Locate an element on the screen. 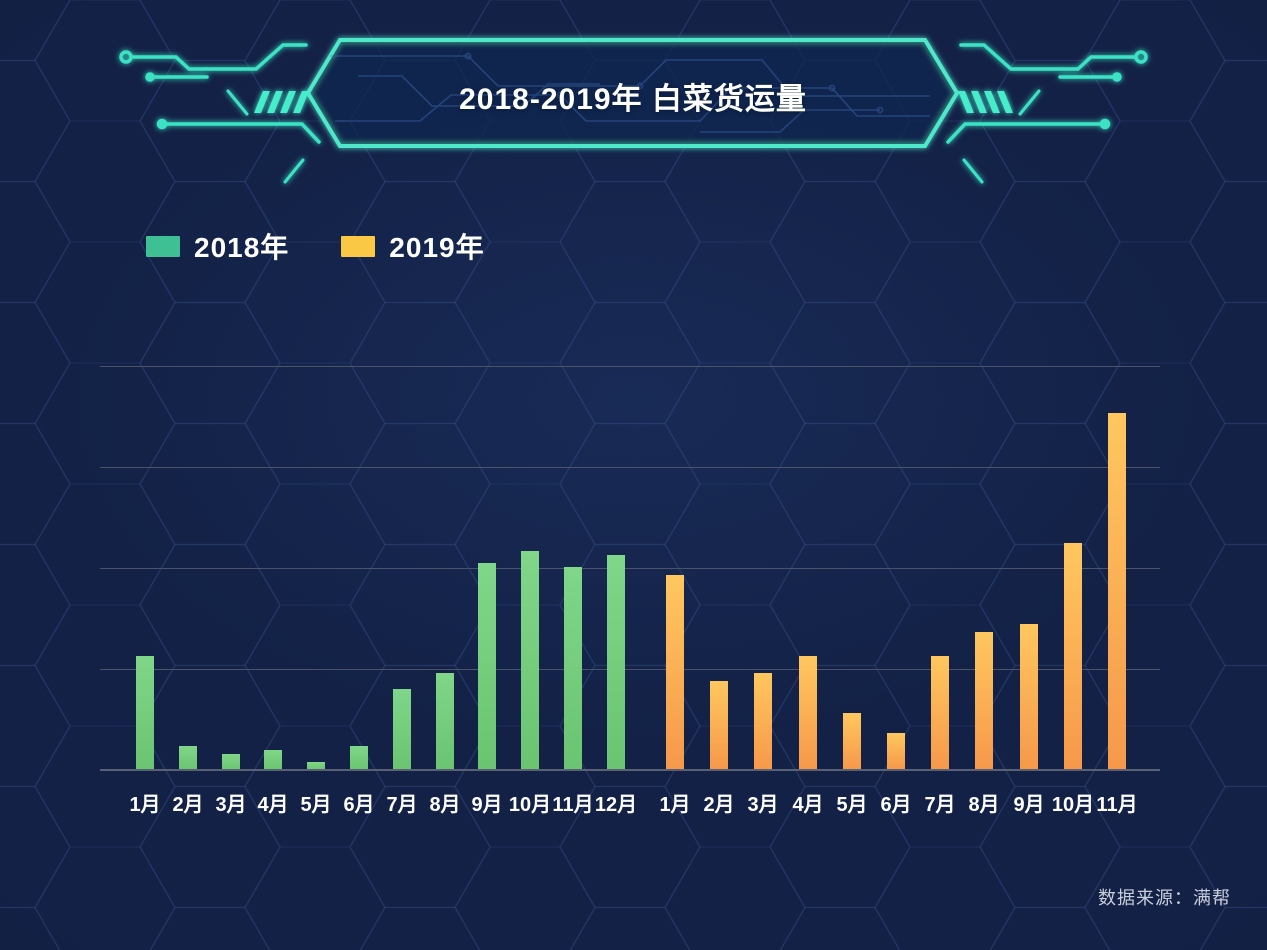  bar-2019年-5月 is located at coordinates (852, 741).